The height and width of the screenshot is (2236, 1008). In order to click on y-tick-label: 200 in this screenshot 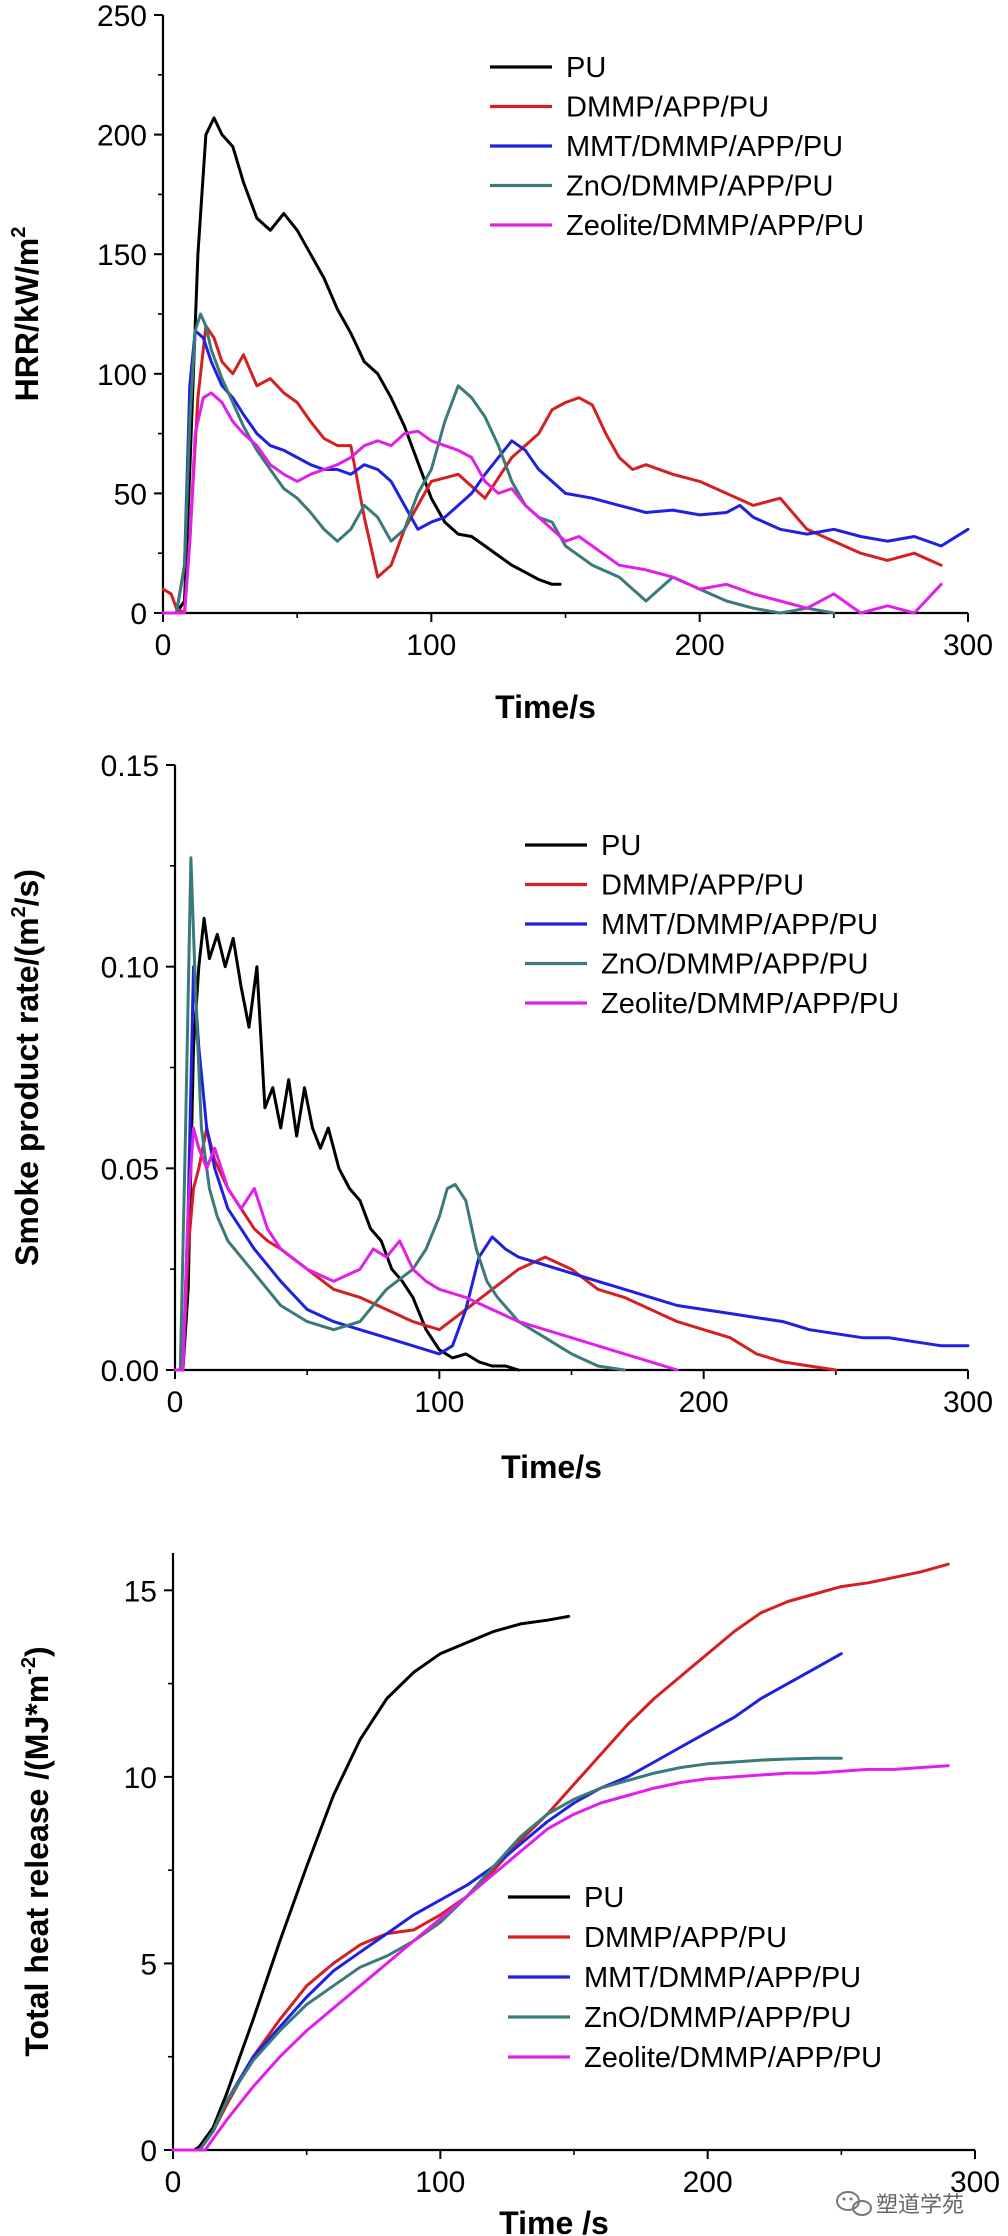, I will do `click(122, 136)`.